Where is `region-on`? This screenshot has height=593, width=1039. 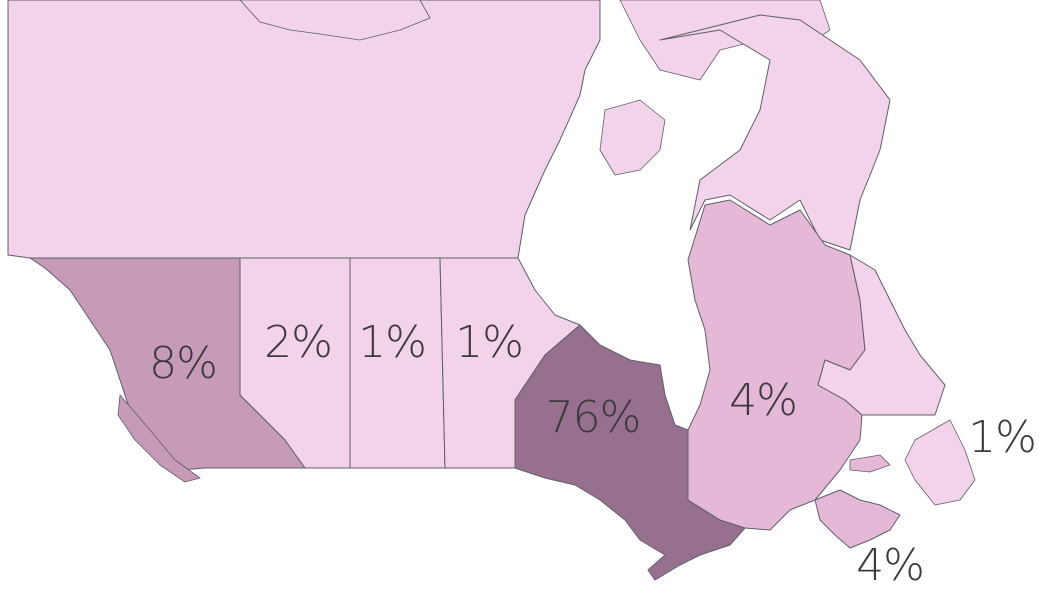
region-on is located at coordinates (630, 452).